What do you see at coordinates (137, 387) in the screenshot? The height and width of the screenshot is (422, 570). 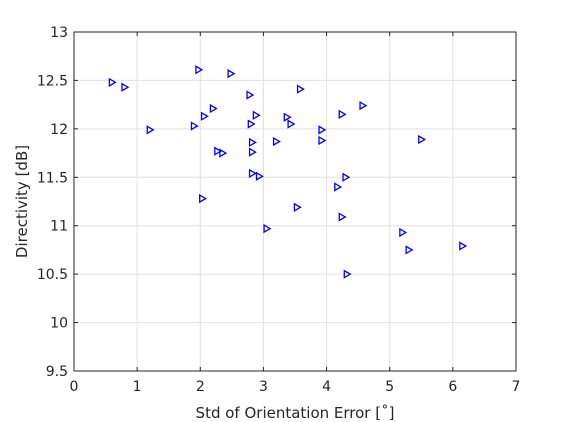 I see `x-tick-label: 1` at bounding box center [137, 387].